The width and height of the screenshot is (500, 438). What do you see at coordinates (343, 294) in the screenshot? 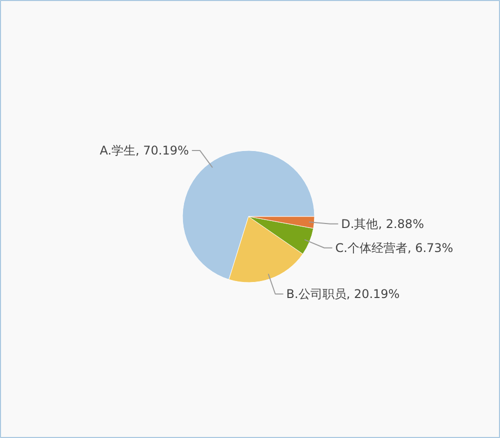
I see `slice-label: B.公司职员, 20.19%` at bounding box center [343, 294].